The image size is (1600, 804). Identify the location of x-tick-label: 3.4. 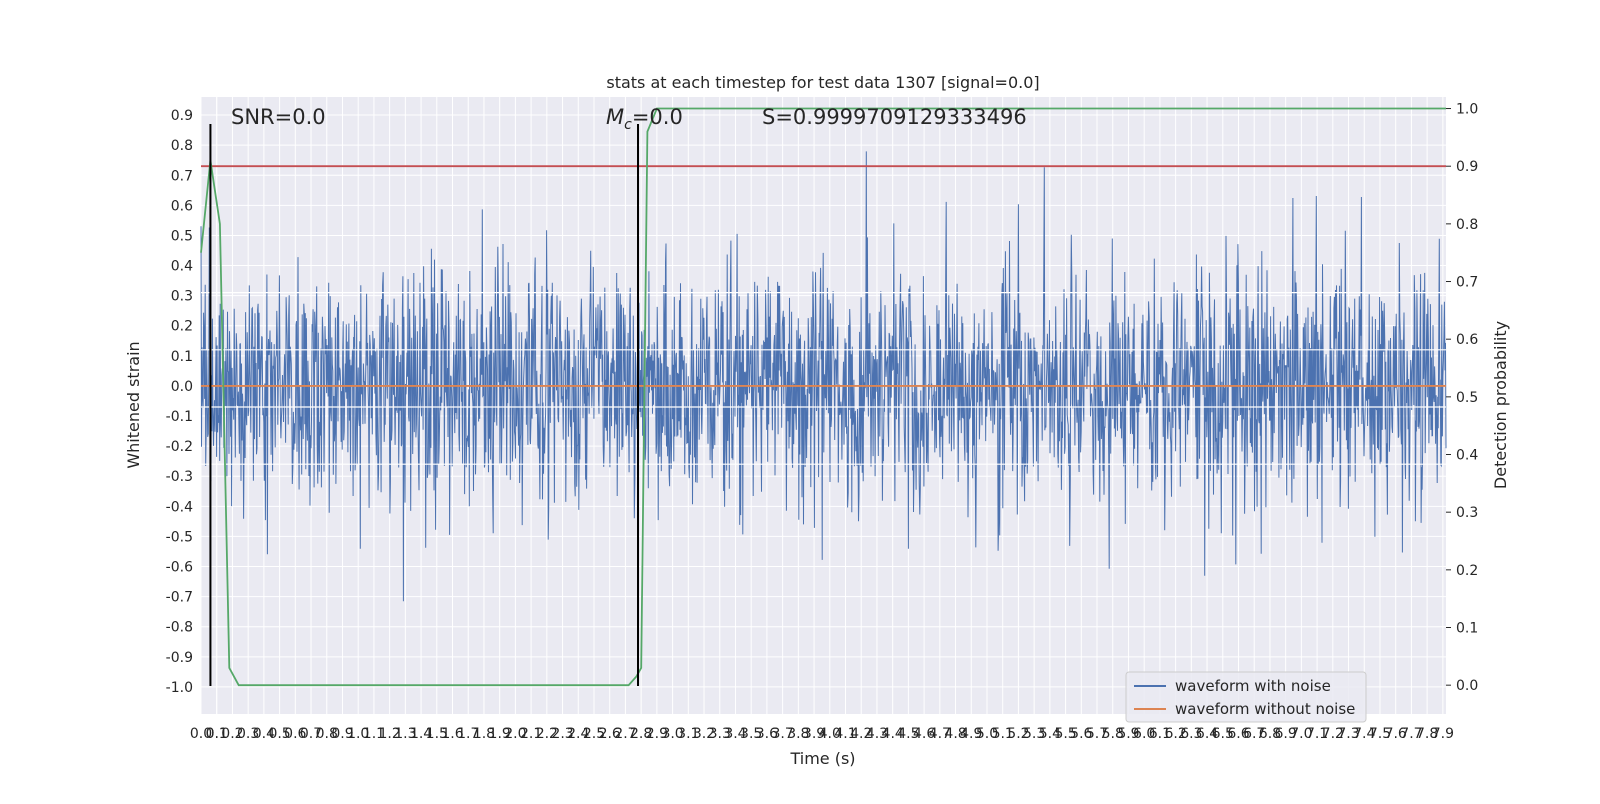
(735, 734).